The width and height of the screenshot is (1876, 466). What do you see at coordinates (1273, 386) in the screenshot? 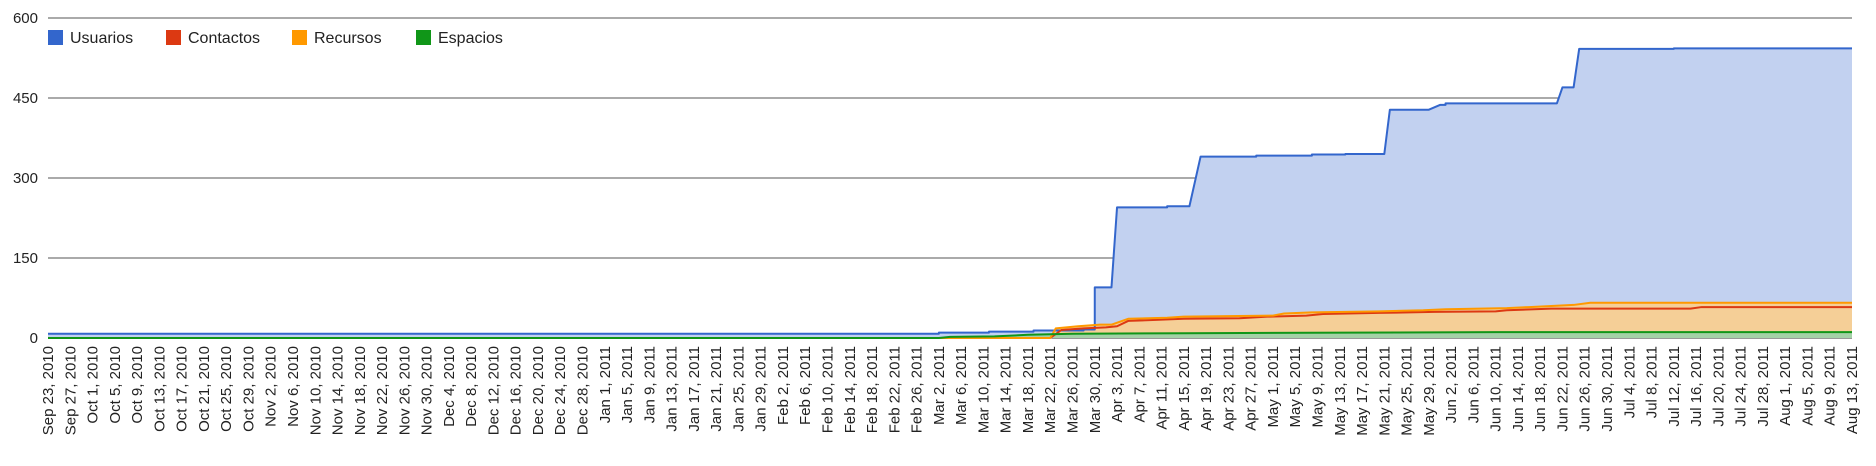
I see `x-tick-label: May 1, 2011` at bounding box center [1273, 386].